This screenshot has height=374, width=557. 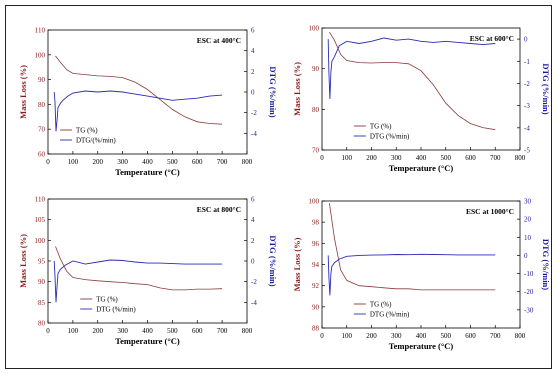 I want to click on legend-label: DTG/(%/min), so click(x=96, y=141).